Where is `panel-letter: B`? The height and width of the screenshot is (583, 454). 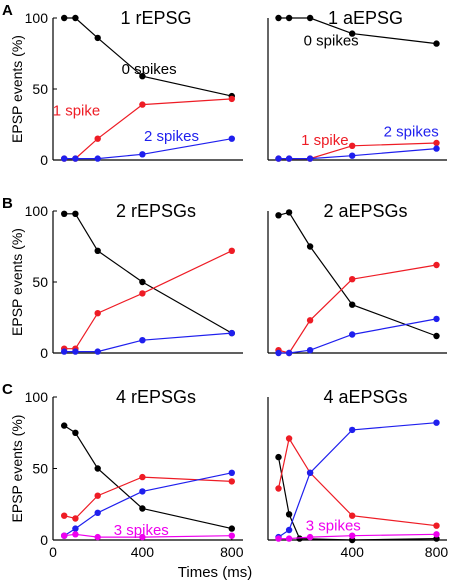
panel-letter: B is located at coordinates (7, 203).